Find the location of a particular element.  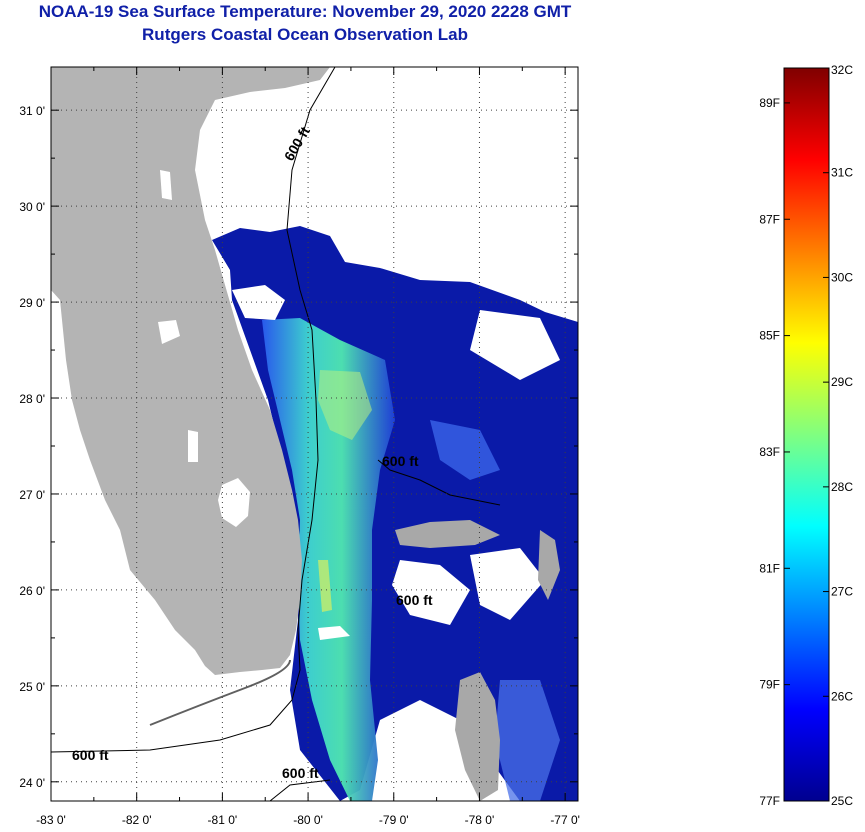

cloud-patch-north is located at coordinates (258, 302).